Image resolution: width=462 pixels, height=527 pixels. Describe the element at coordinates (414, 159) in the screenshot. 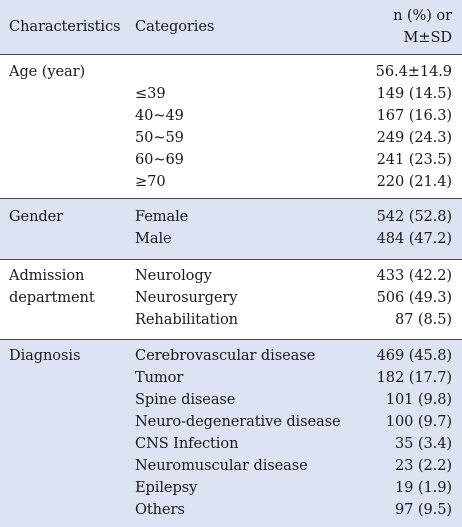

I see `age-value: 241 (23.5)` at that location.